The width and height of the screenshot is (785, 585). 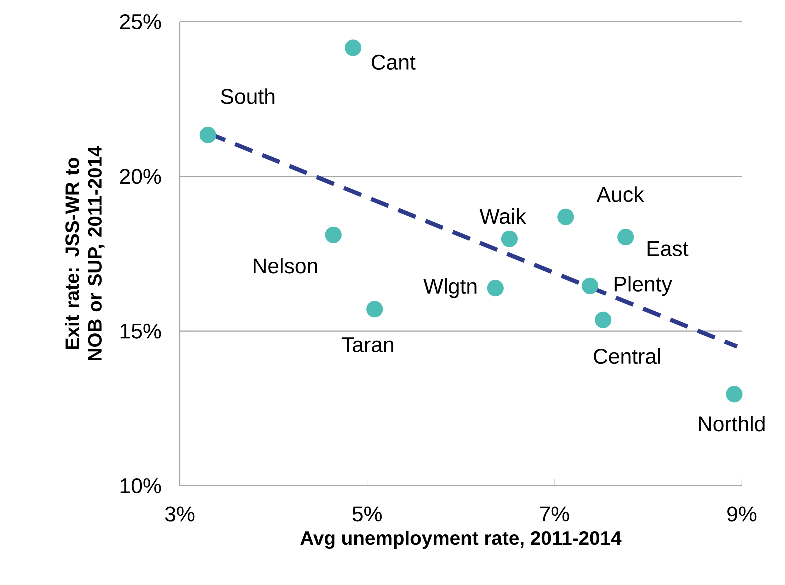 What do you see at coordinates (85, 253) in the screenshot?
I see `y-axis-title: Exit rate: JSS-WR to NOB or SUP, 2011-2014` at bounding box center [85, 253].